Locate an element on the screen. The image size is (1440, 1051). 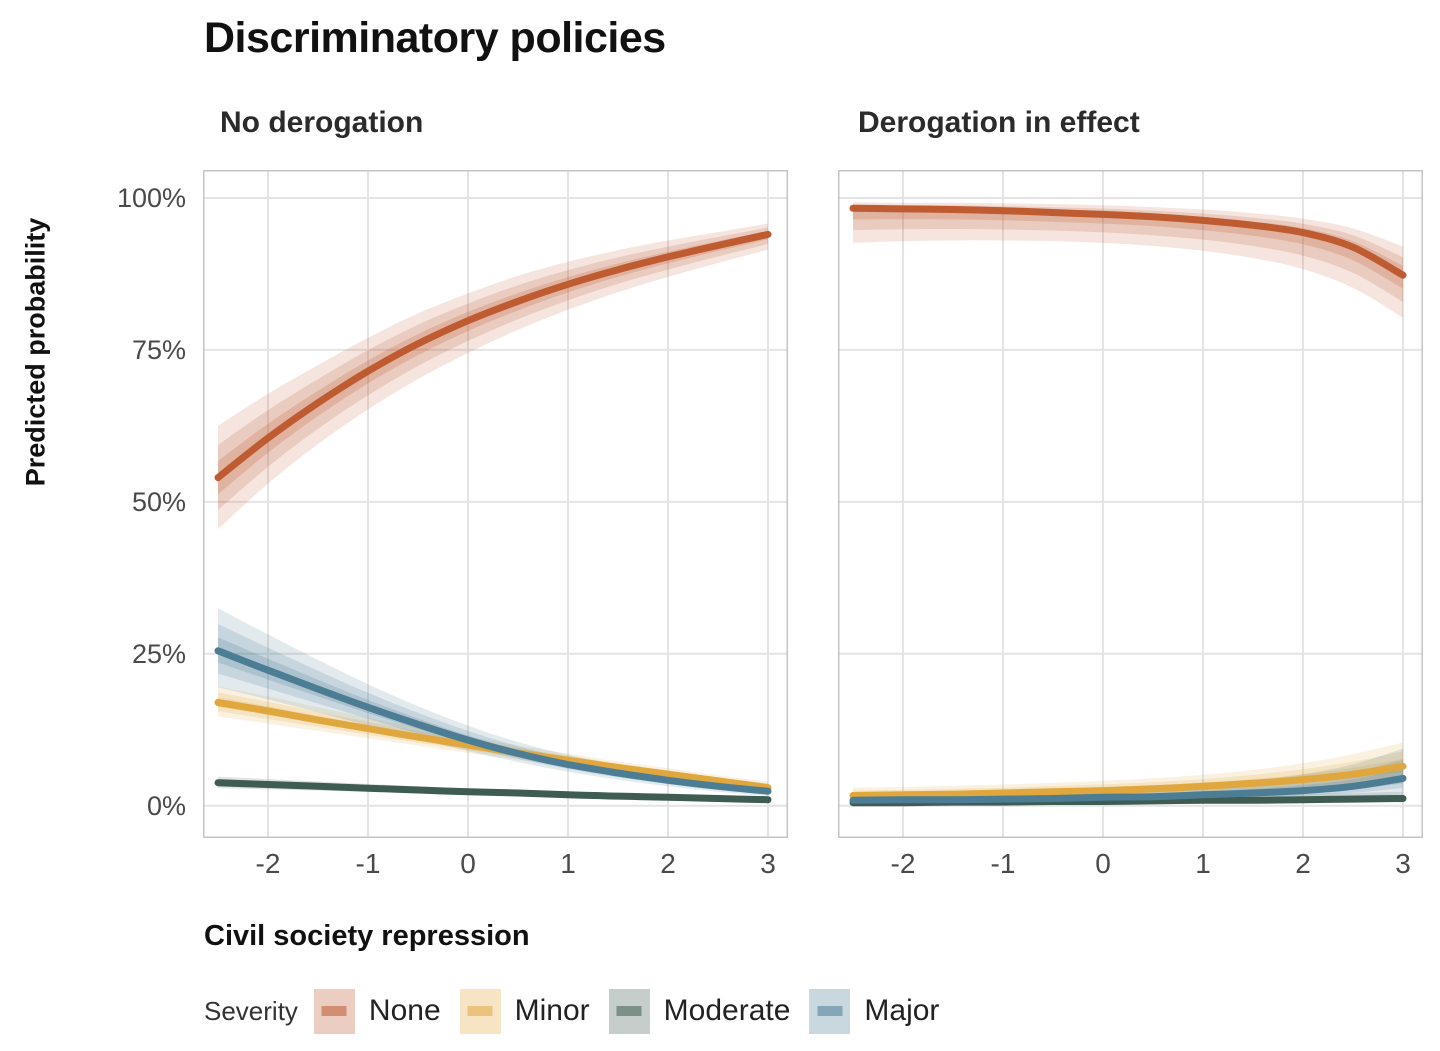
y-tick-label-25: 25% is located at coordinates (158, 653).